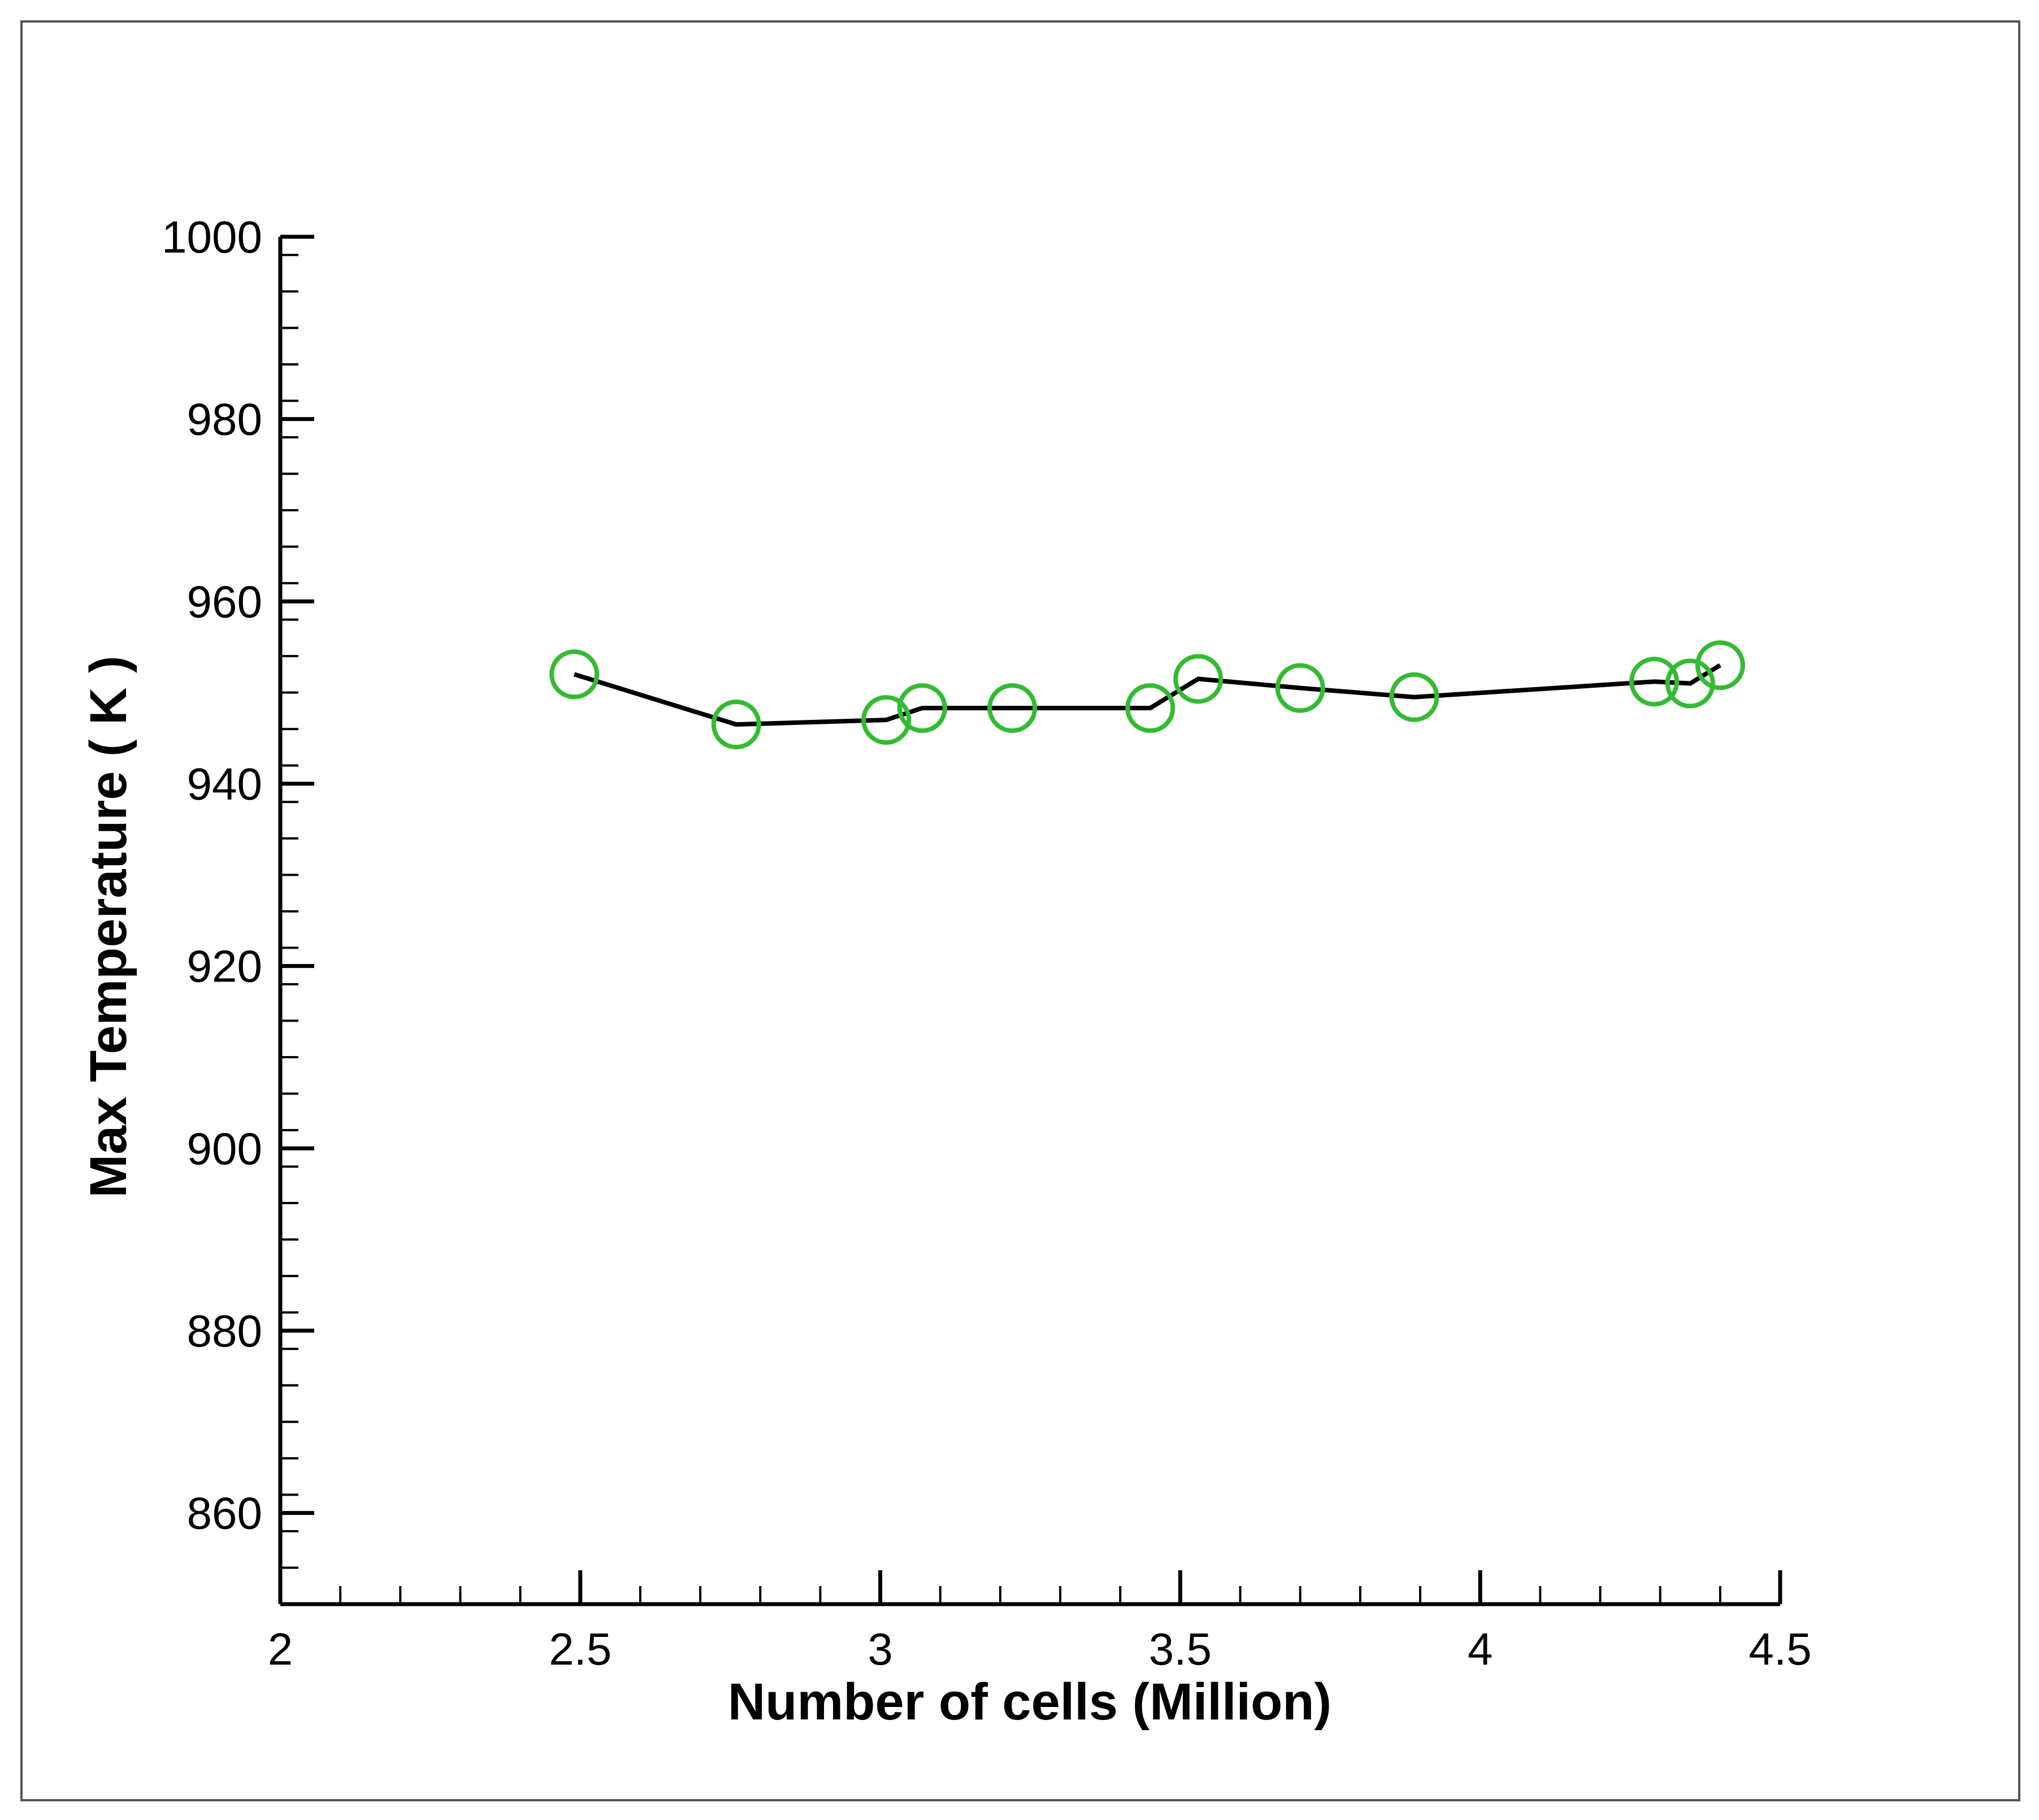 Image resolution: width=2039 pixels, height=1820 pixels. What do you see at coordinates (580, 1649) in the screenshot?
I see `x-tick-label: 2.5` at bounding box center [580, 1649].